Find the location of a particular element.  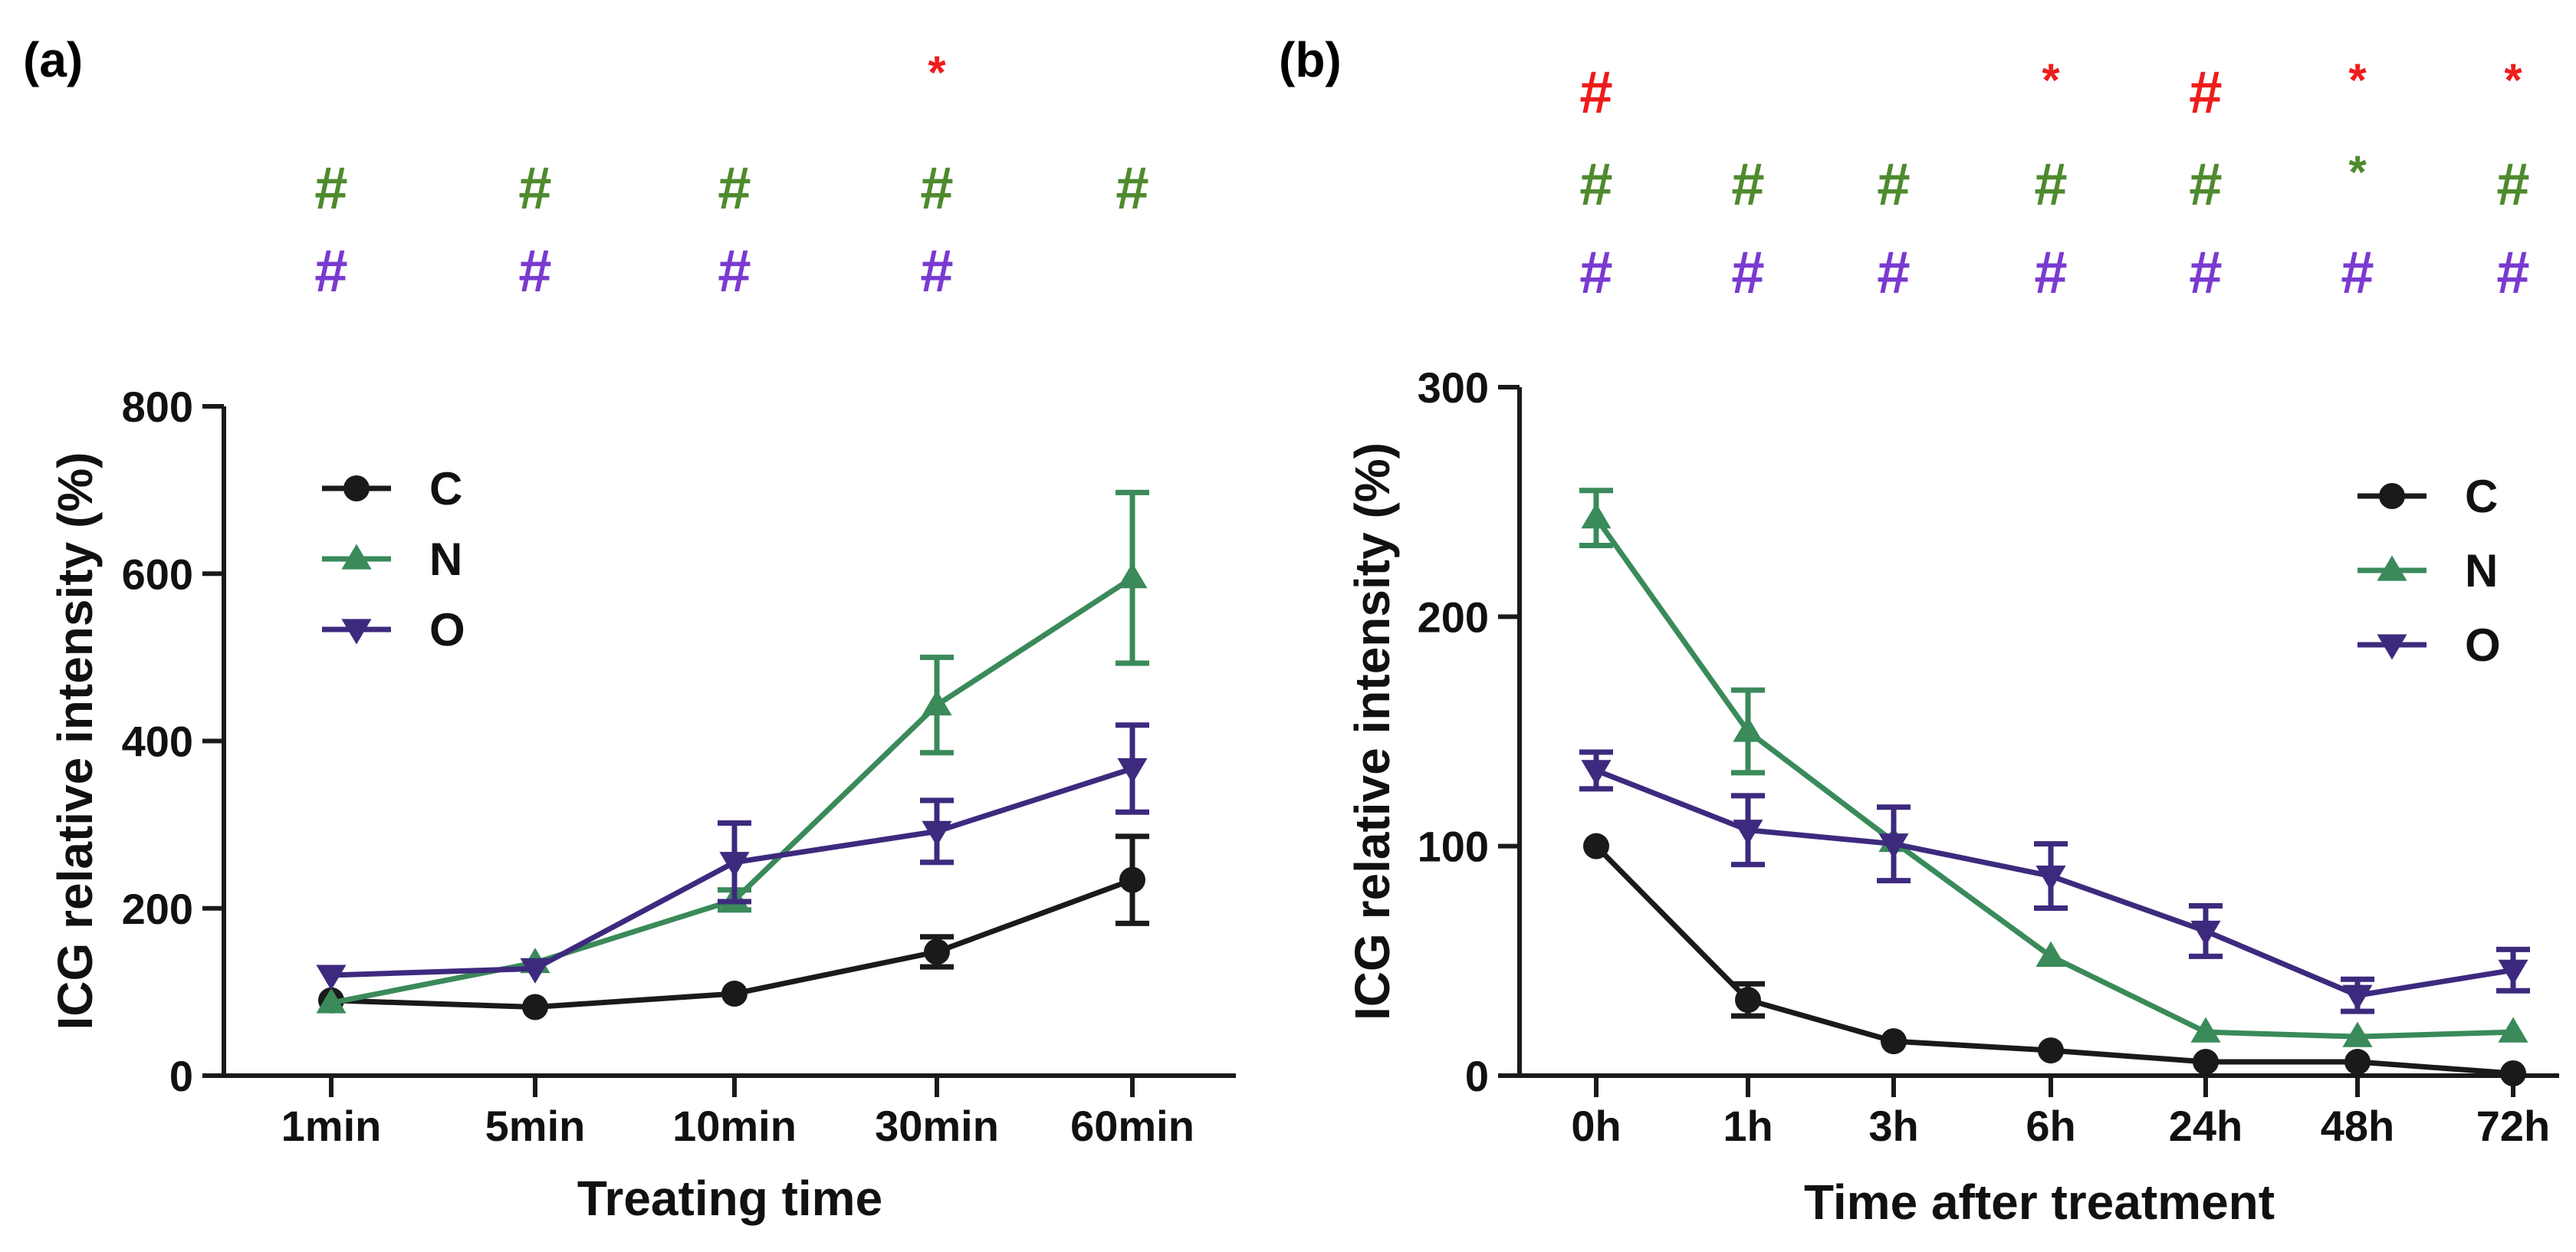

significance-mark-green: * is located at coordinates (2357, 172).